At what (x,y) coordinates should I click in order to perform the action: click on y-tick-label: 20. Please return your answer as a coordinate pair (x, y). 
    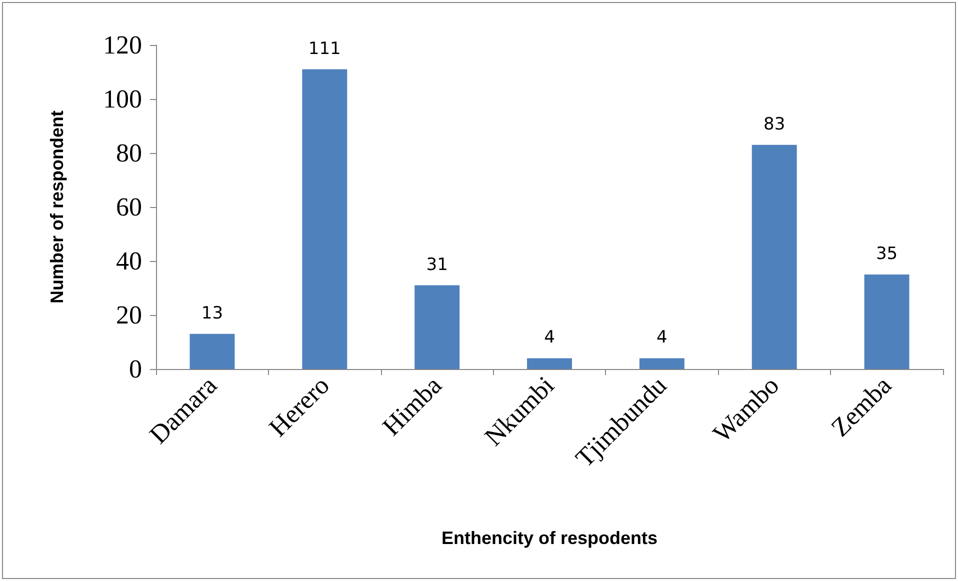
    Looking at the image, I should click on (129, 315).